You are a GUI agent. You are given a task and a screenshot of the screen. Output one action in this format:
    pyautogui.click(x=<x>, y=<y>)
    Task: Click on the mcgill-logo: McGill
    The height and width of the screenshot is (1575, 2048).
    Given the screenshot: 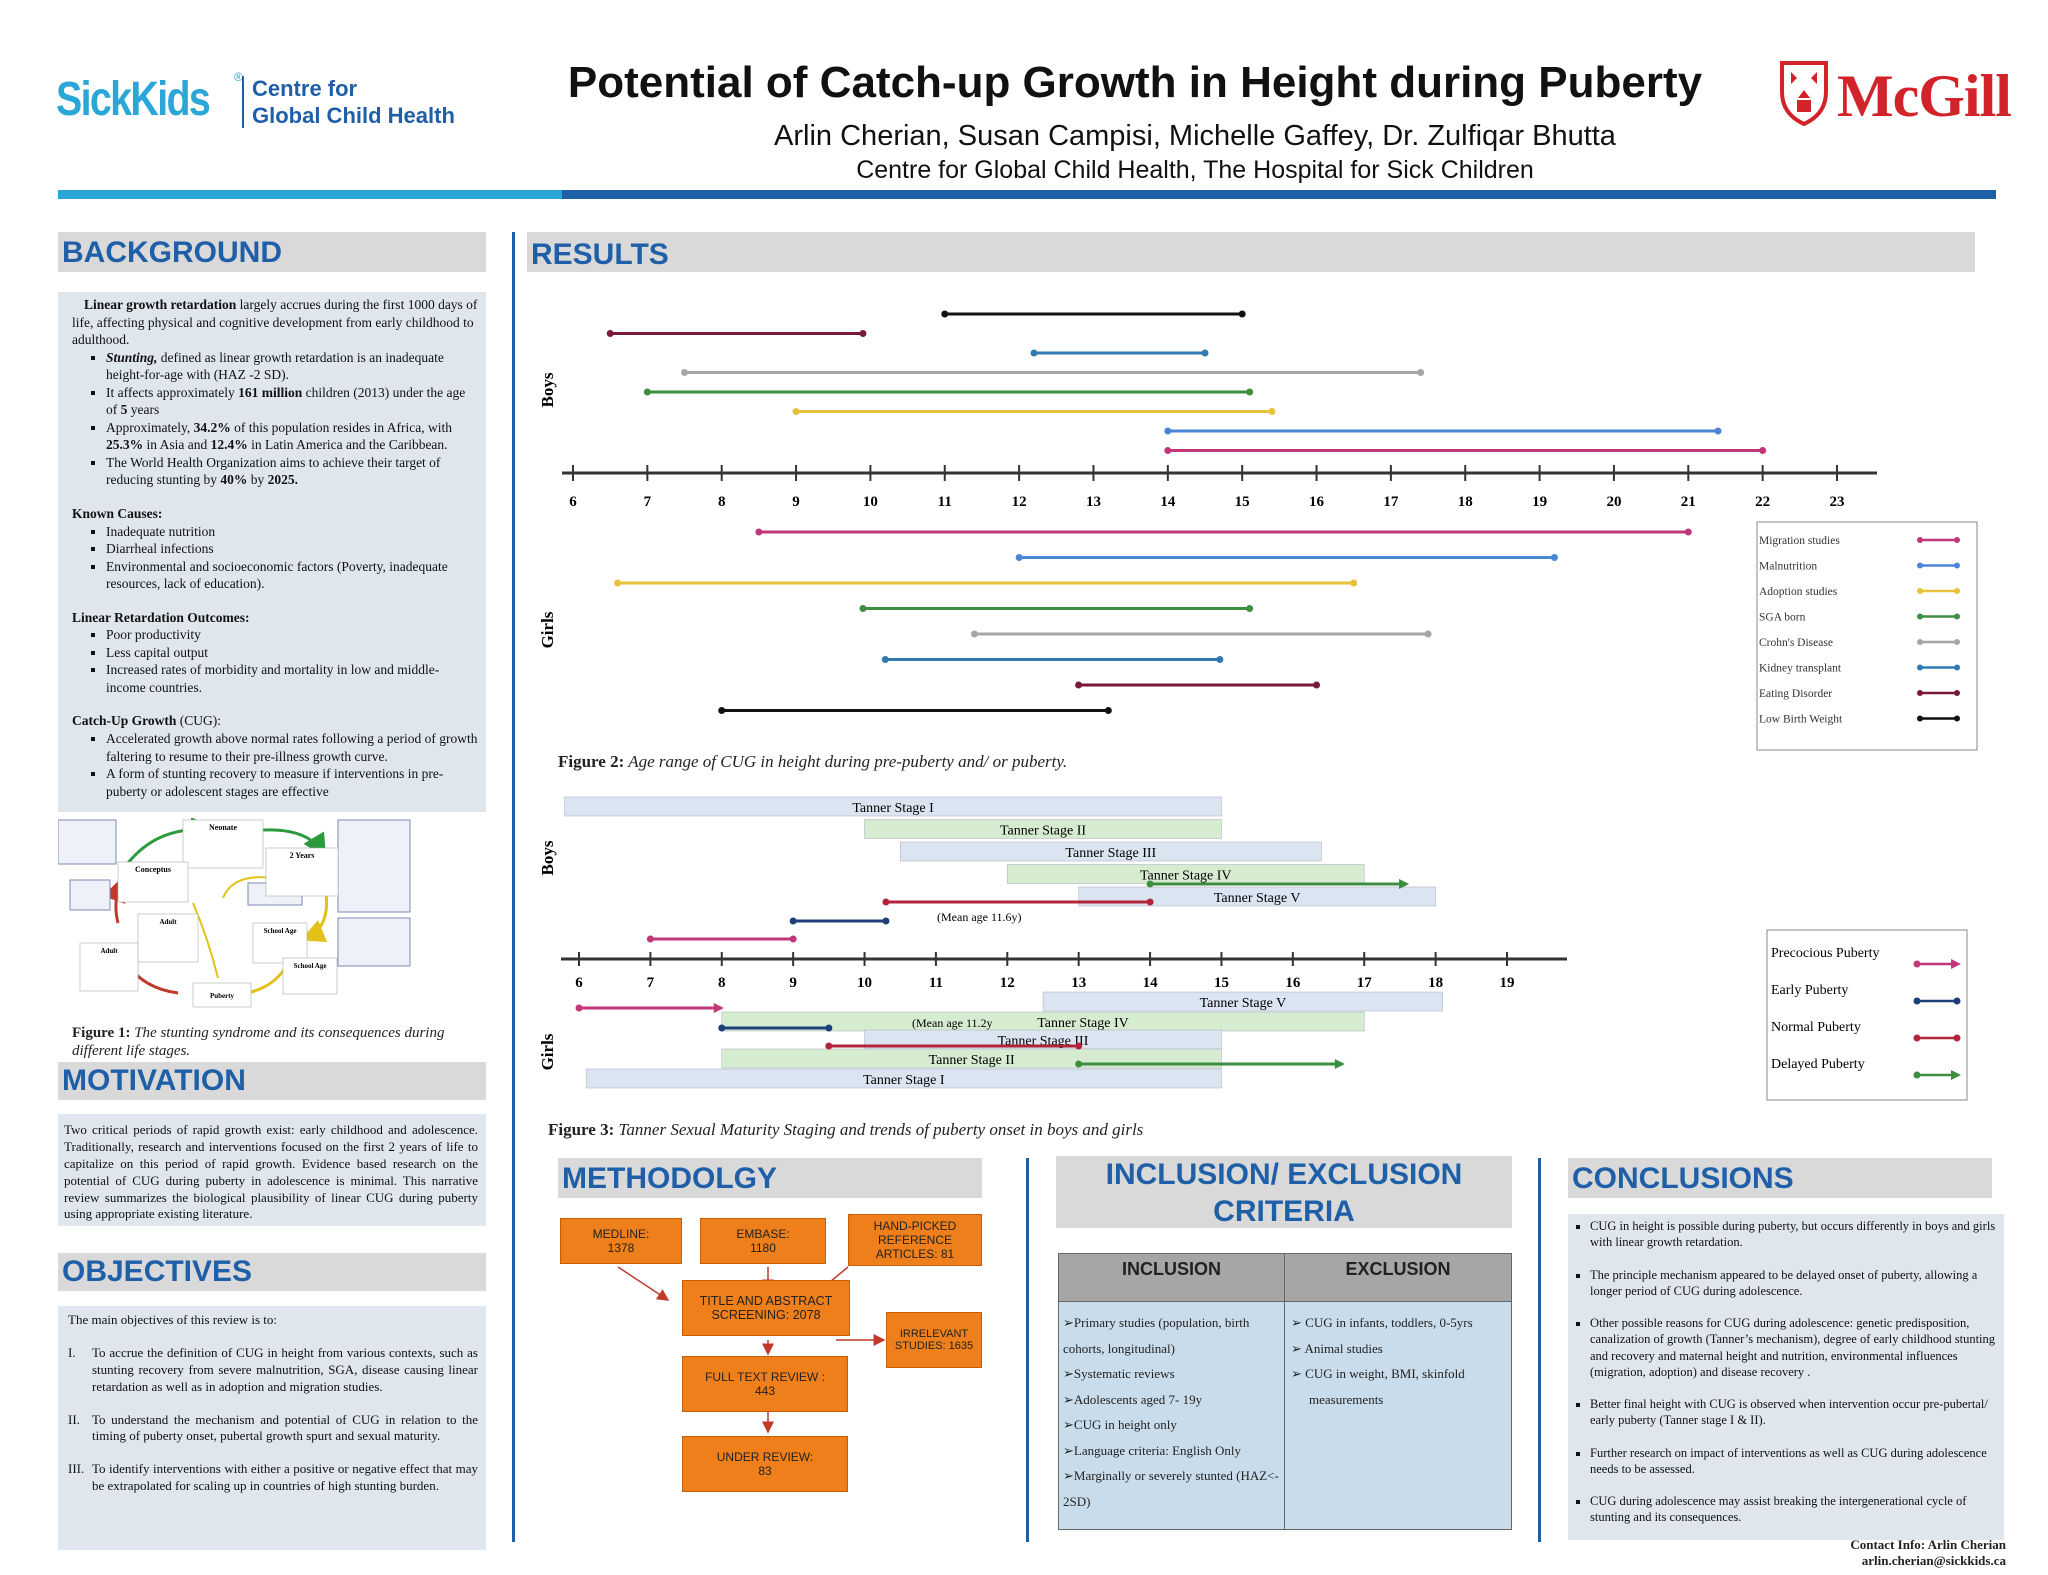 What is the action you would take?
    pyautogui.click(x=1895, y=98)
    